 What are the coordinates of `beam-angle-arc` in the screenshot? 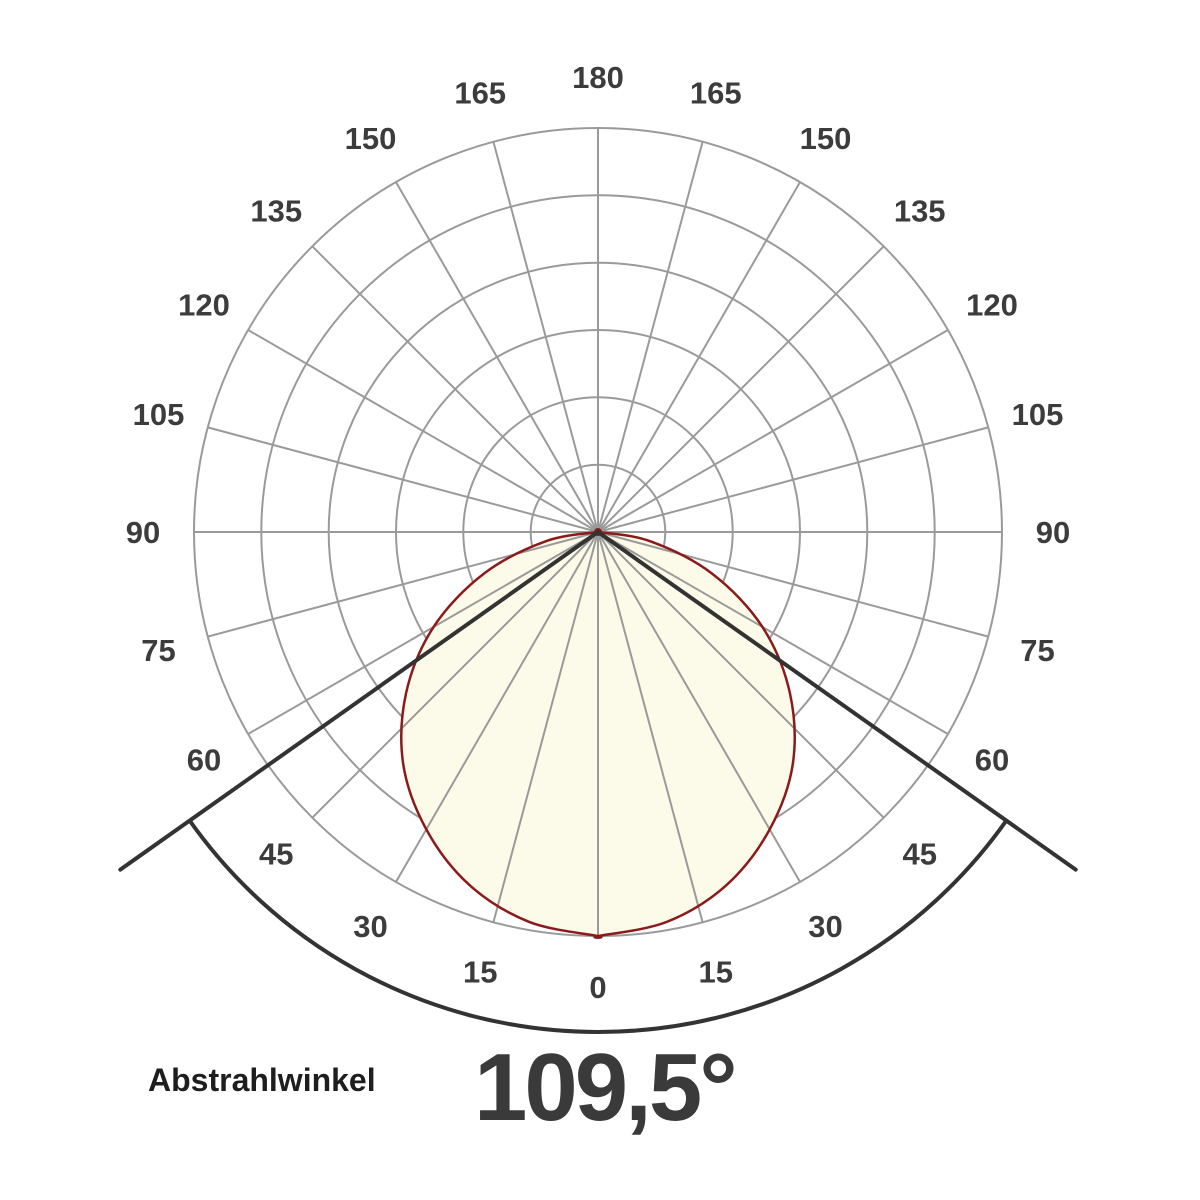 It's located at (598, 926).